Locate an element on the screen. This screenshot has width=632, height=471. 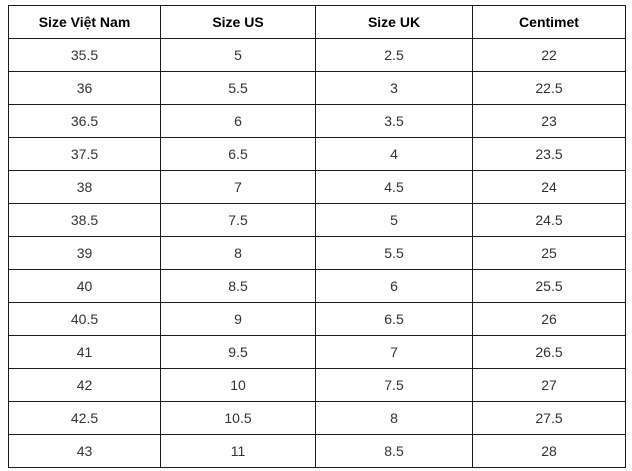
table-cell: 41 is located at coordinates (84, 352).